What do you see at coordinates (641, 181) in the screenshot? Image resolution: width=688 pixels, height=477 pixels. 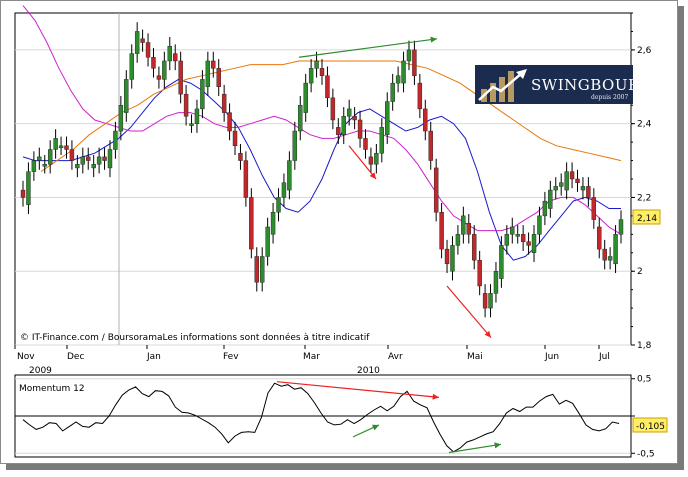 I see `main-y-ticks: 1,8 2 2,2 2,4 2,6` at bounding box center [641, 181].